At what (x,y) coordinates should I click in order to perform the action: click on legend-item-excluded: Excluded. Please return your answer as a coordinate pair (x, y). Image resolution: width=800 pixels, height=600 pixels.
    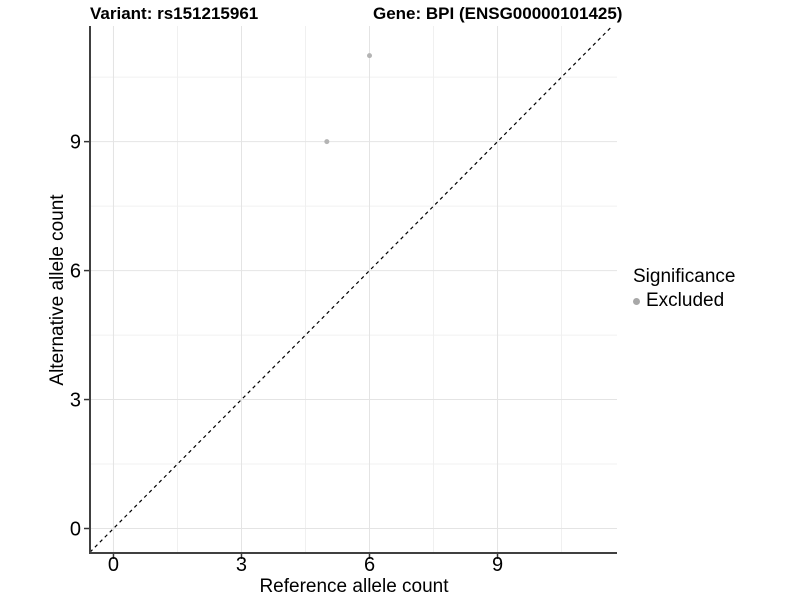
    Looking at the image, I should click on (684, 301).